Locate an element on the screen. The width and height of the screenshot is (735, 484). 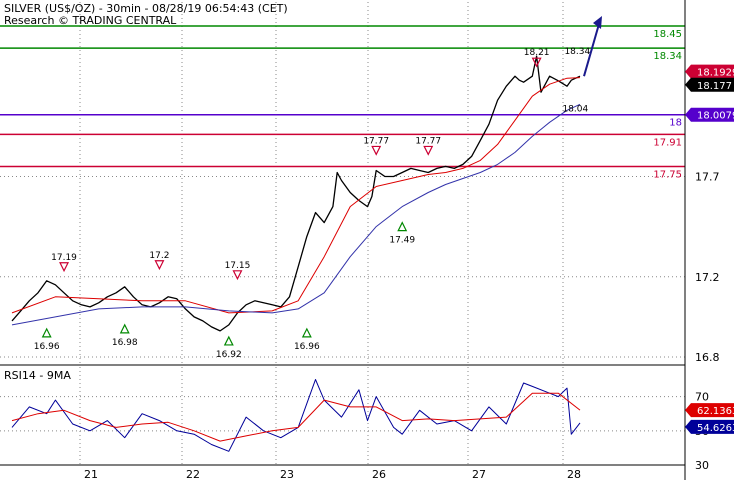
rsi-tag: 54.6263 is located at coordinates (716, 428).